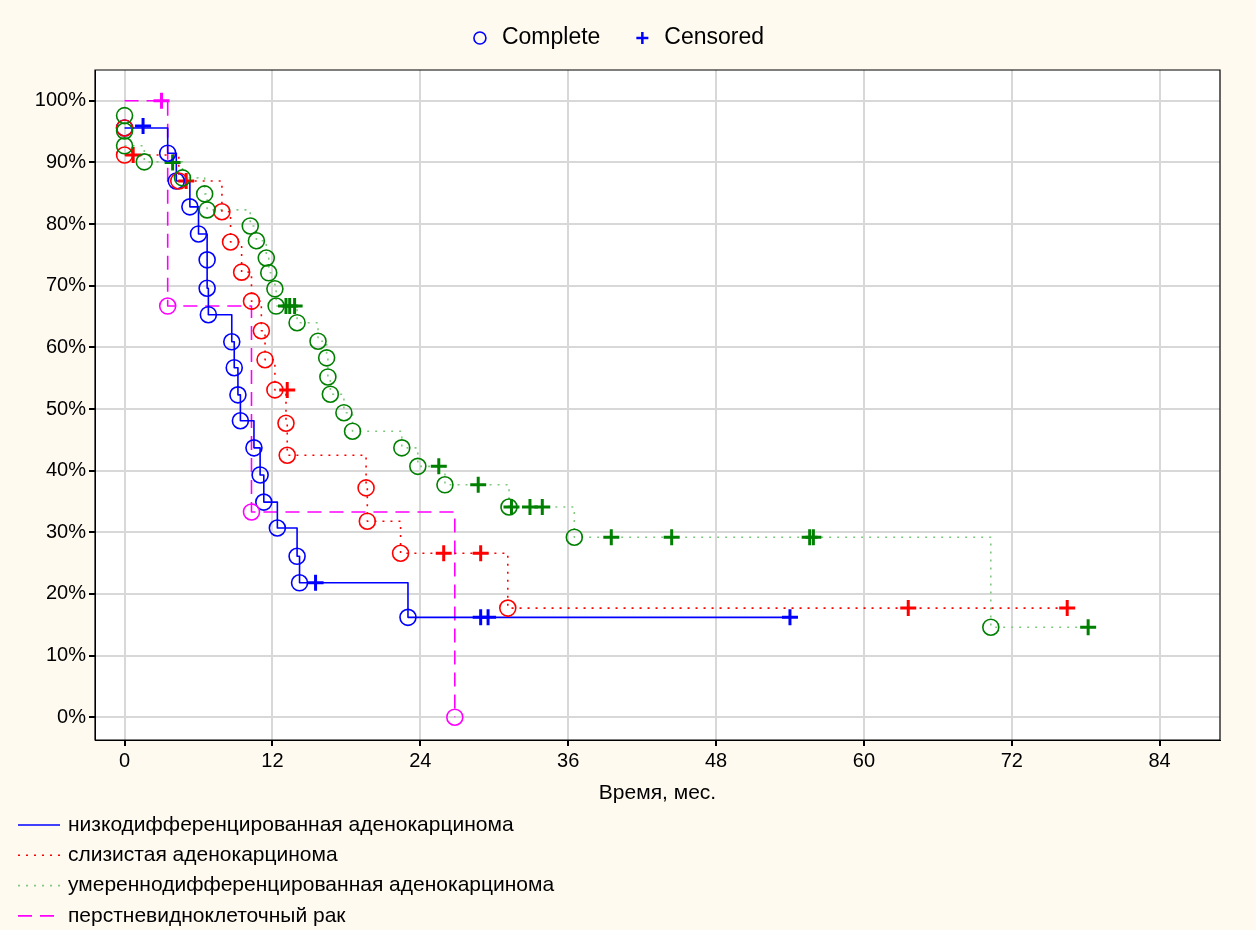 Image resolution: width=1256 pixels, height=930 pixels. I want to click on x-tick-label: 48, so click(716, 759).